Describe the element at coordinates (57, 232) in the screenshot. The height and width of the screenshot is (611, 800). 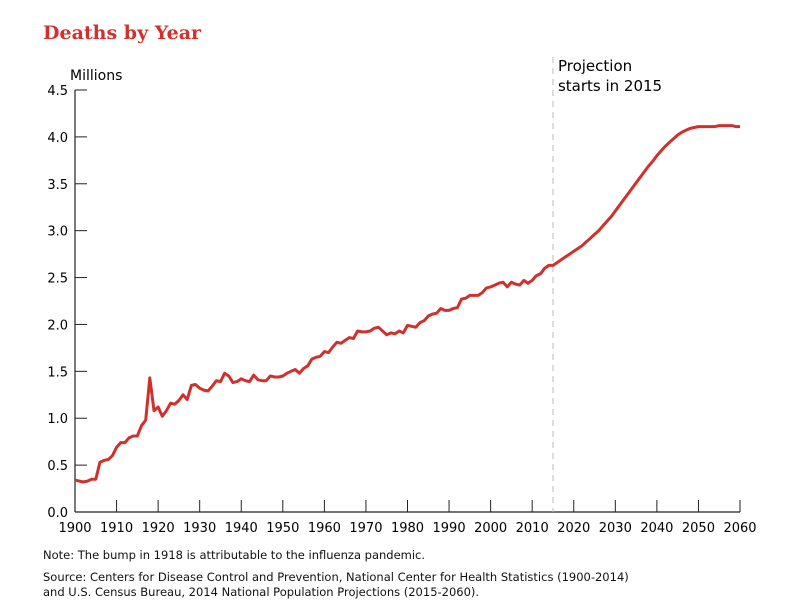
I see `y-tick-label: 3.0` at that location.